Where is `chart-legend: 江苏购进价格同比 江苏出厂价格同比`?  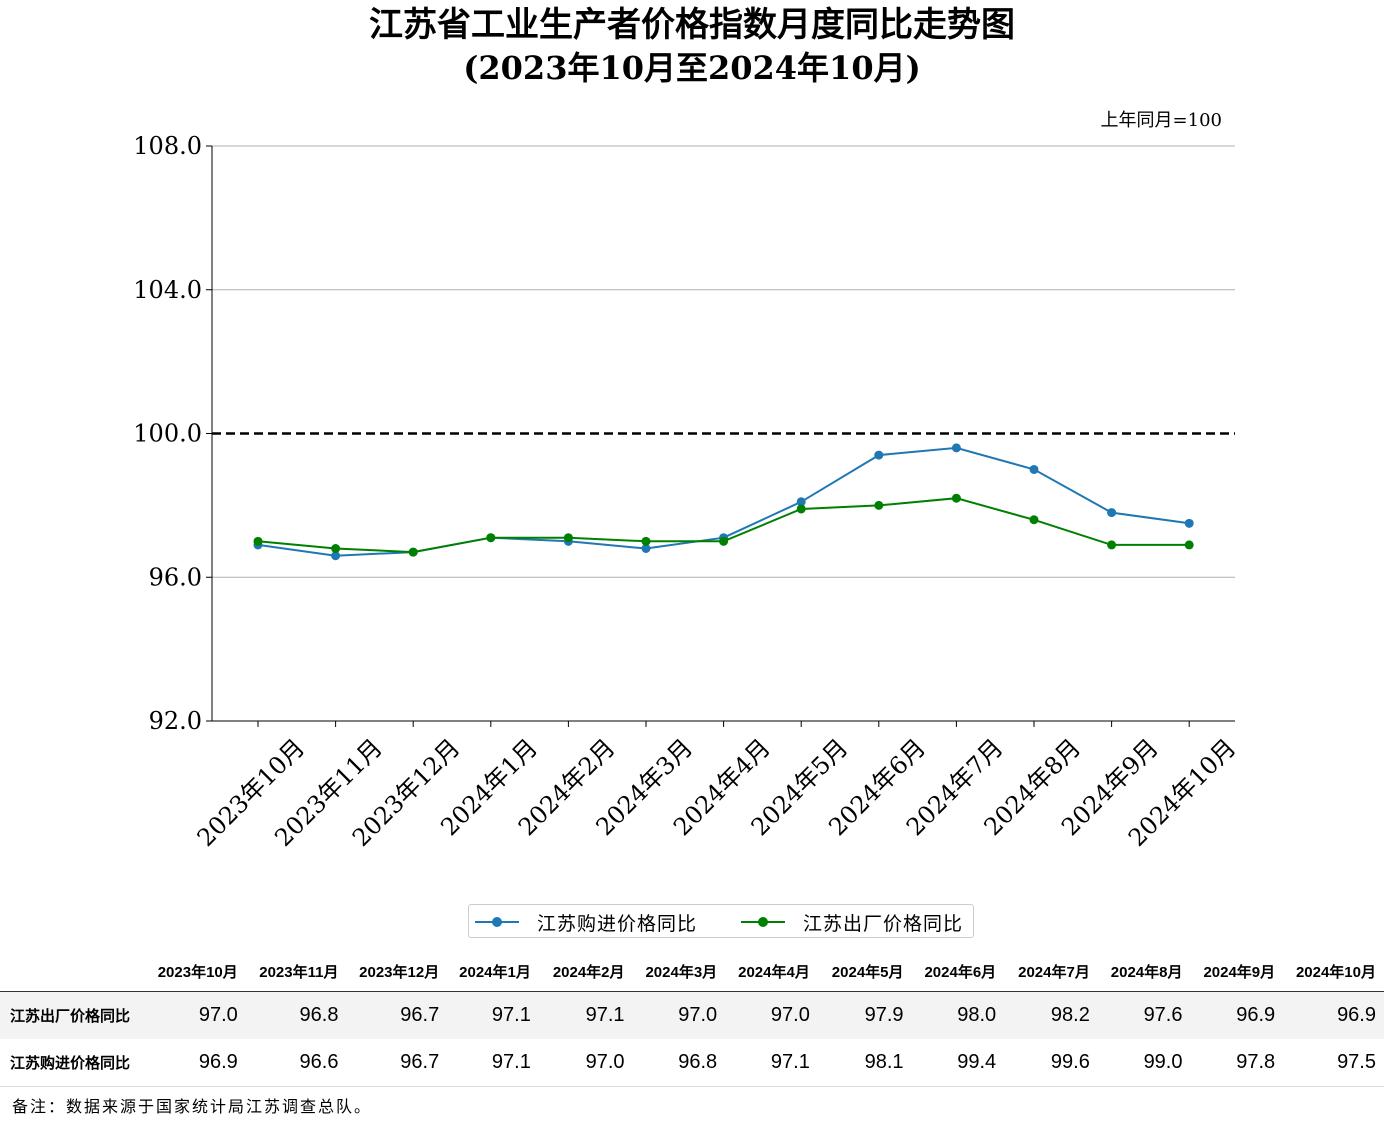
chart-legend: 江苏购进价格同比 江苏出厂价格同比 is located at coordinates (721, 921).